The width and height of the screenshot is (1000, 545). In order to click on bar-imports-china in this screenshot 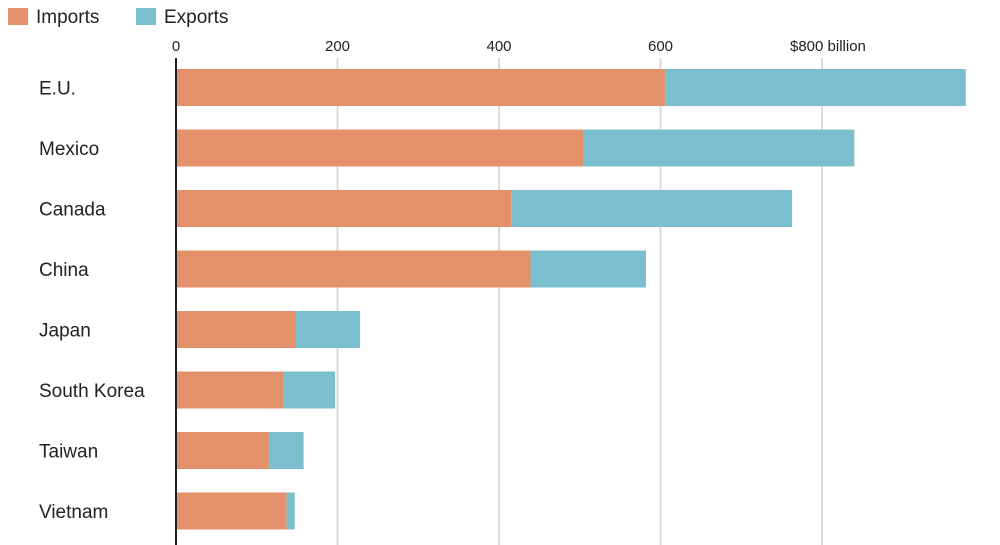, I will do `click(353, 269)`.